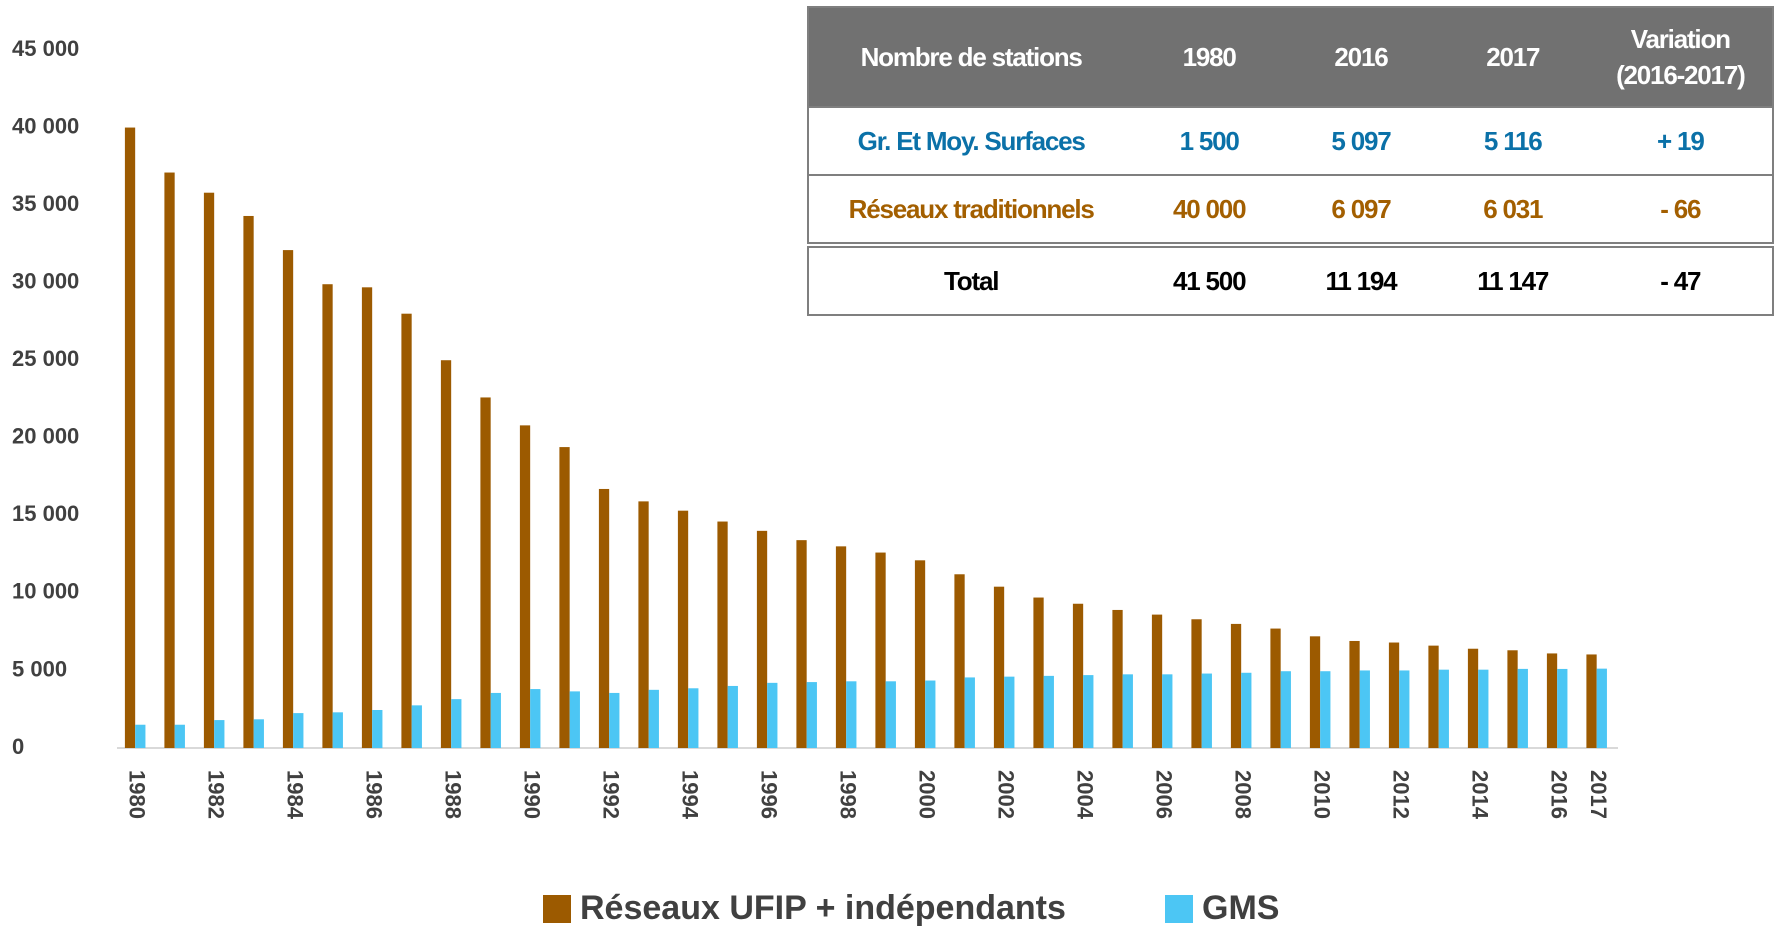  I want to click on x-tick-label: 2016, so click(1558, 794).